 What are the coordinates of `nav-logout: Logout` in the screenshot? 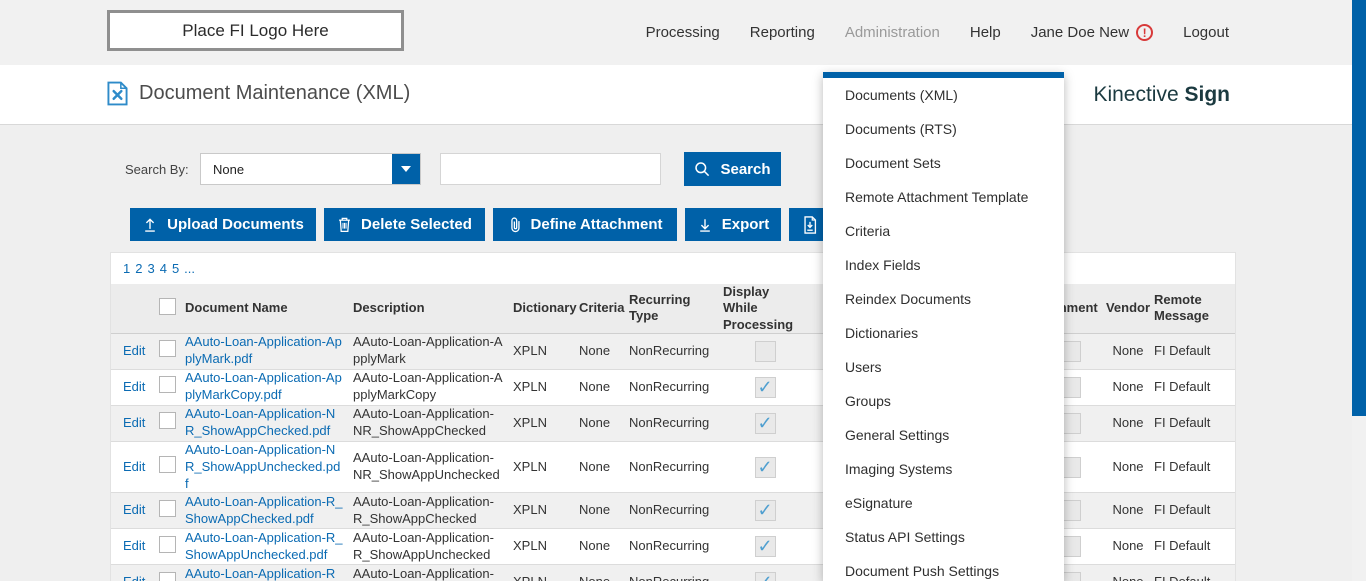 It's located at (1206, 32).